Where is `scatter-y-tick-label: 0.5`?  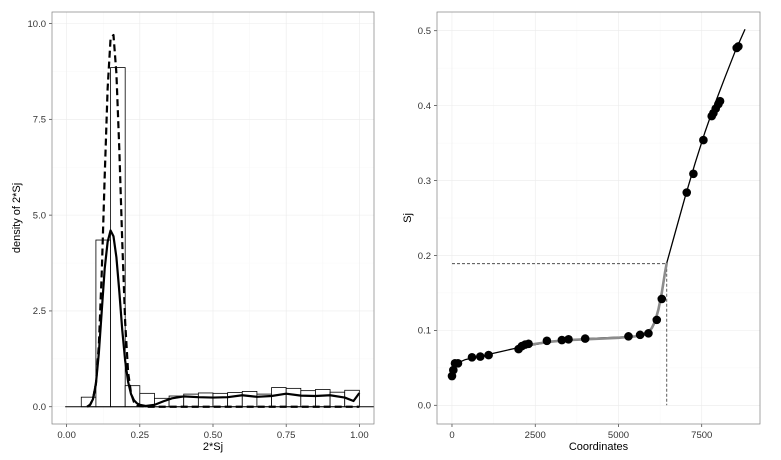
scatter-y-tick-label: 0.5 is located at coordinates (424, 31).